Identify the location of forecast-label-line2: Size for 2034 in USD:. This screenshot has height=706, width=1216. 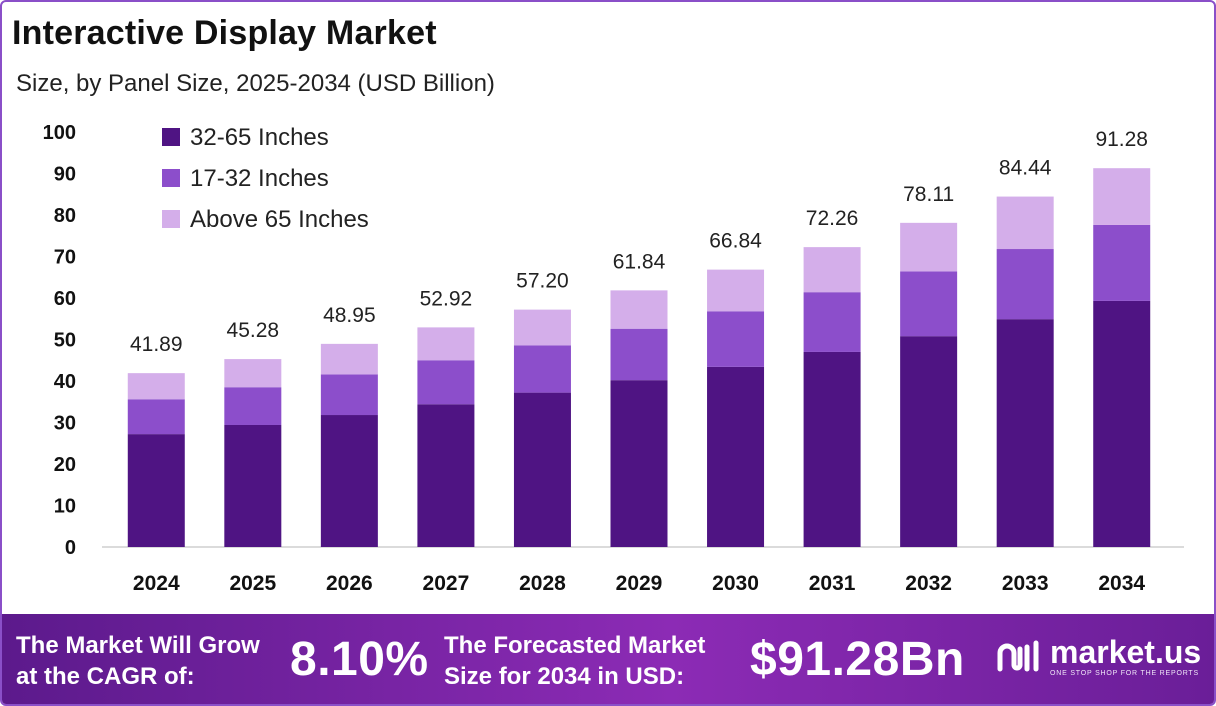
(564, 676).